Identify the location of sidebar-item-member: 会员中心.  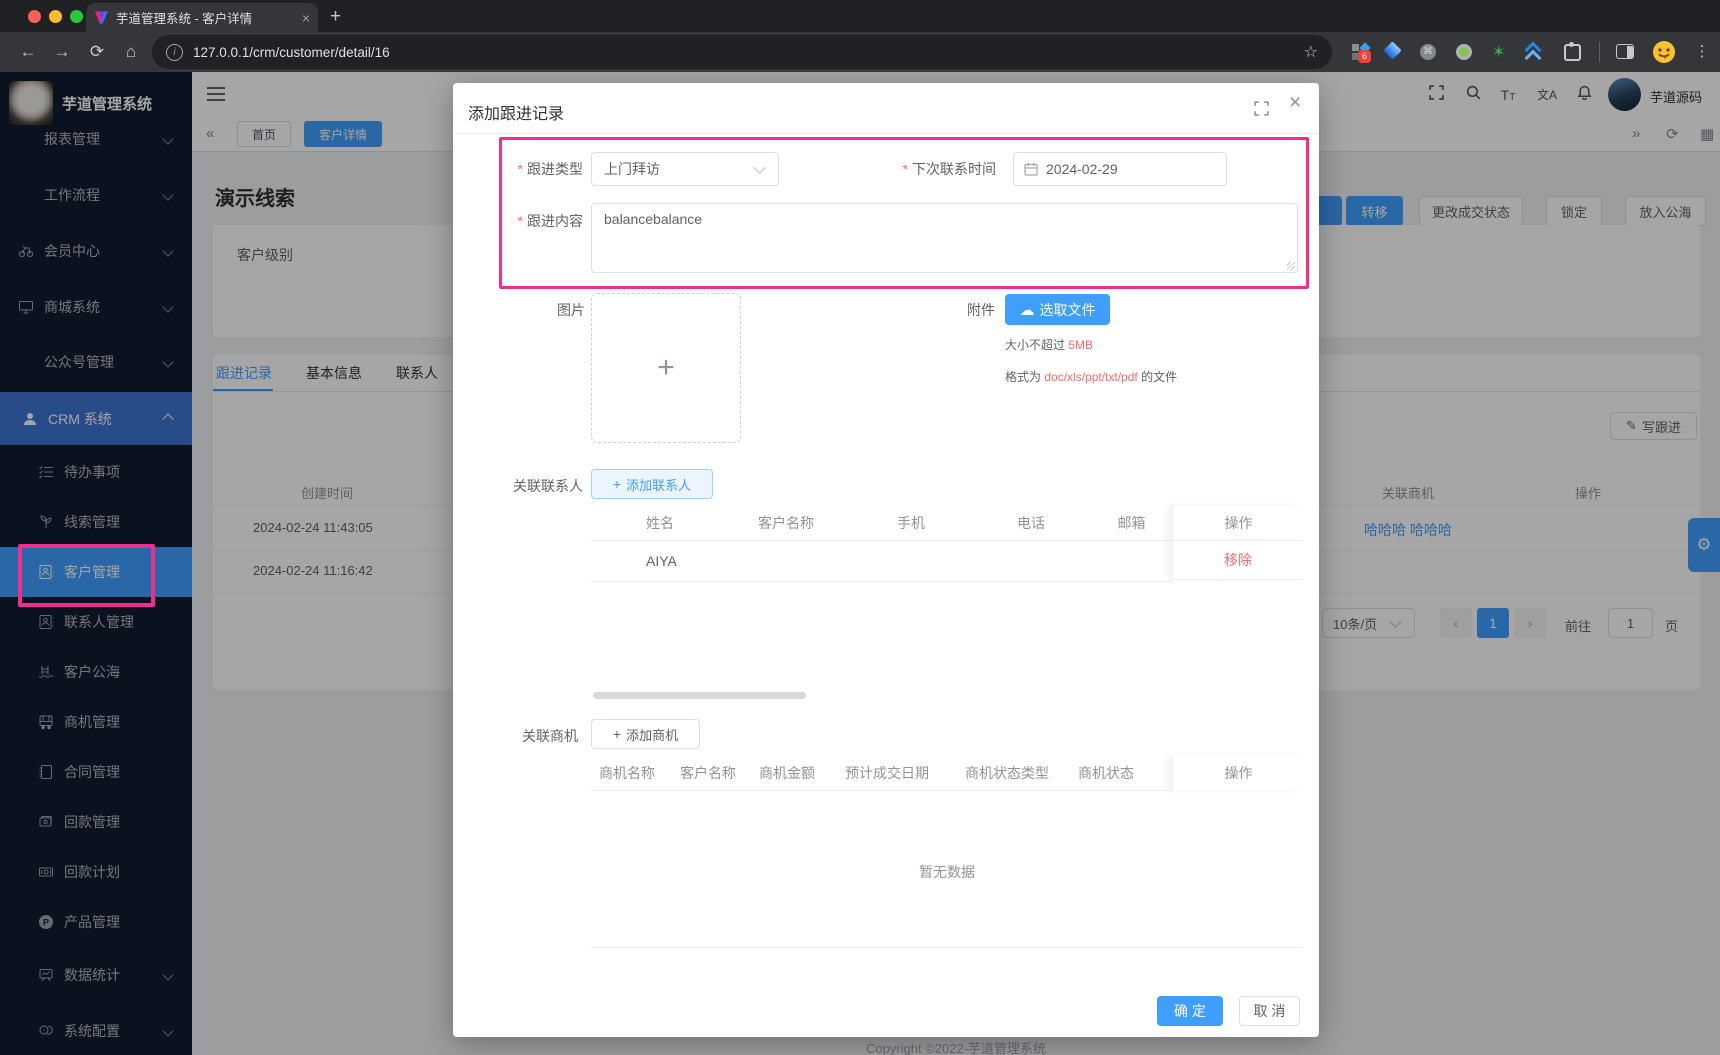
(96, 251).